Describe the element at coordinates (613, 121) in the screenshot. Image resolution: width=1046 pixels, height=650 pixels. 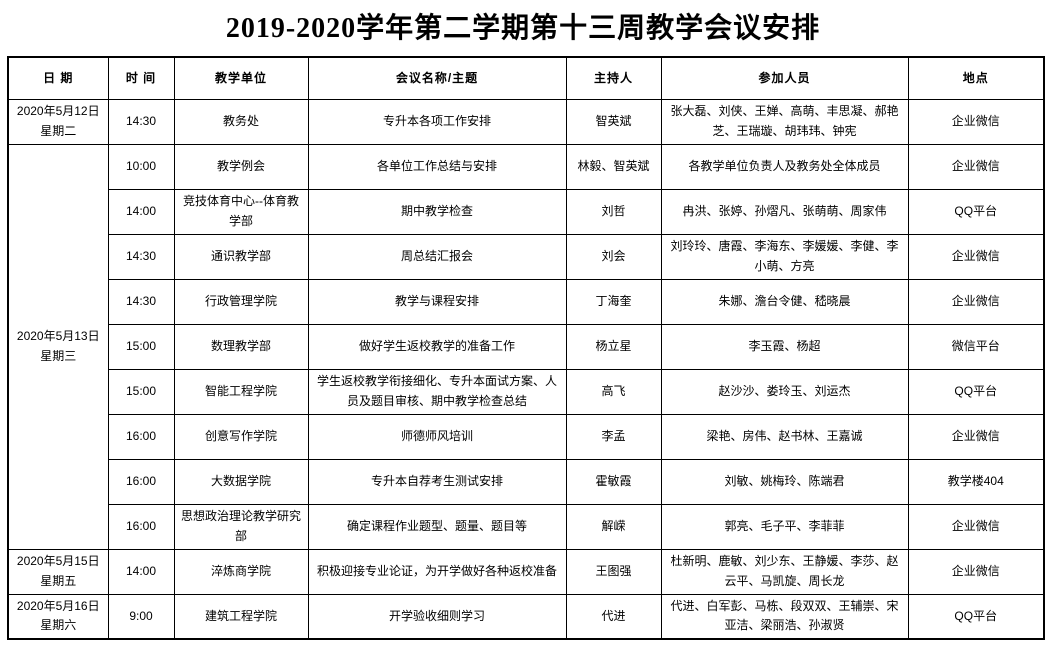
I see `host-cell: 智英斌` at that location.